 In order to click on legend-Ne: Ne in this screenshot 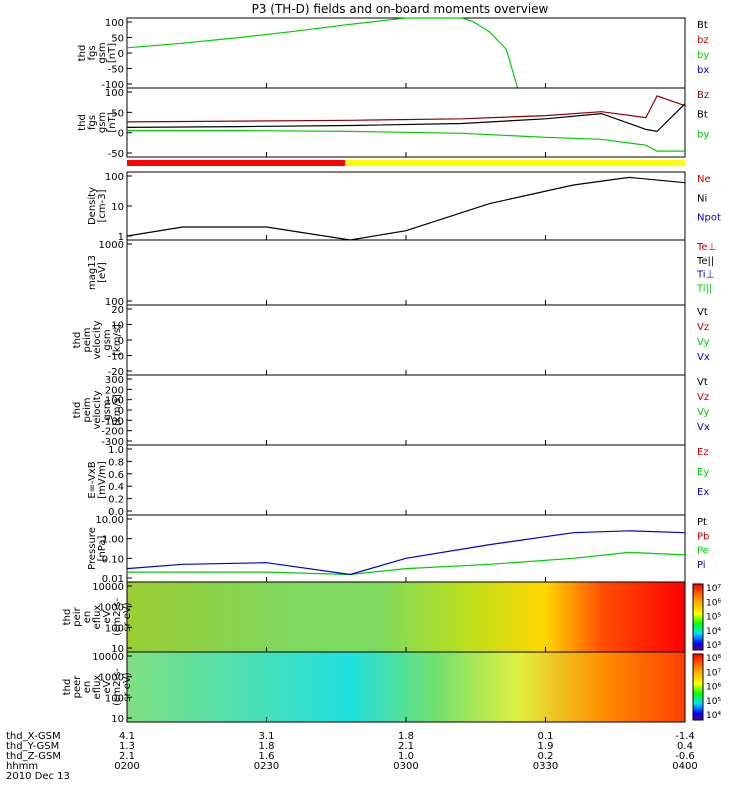, I will do `click(704, 179)`.